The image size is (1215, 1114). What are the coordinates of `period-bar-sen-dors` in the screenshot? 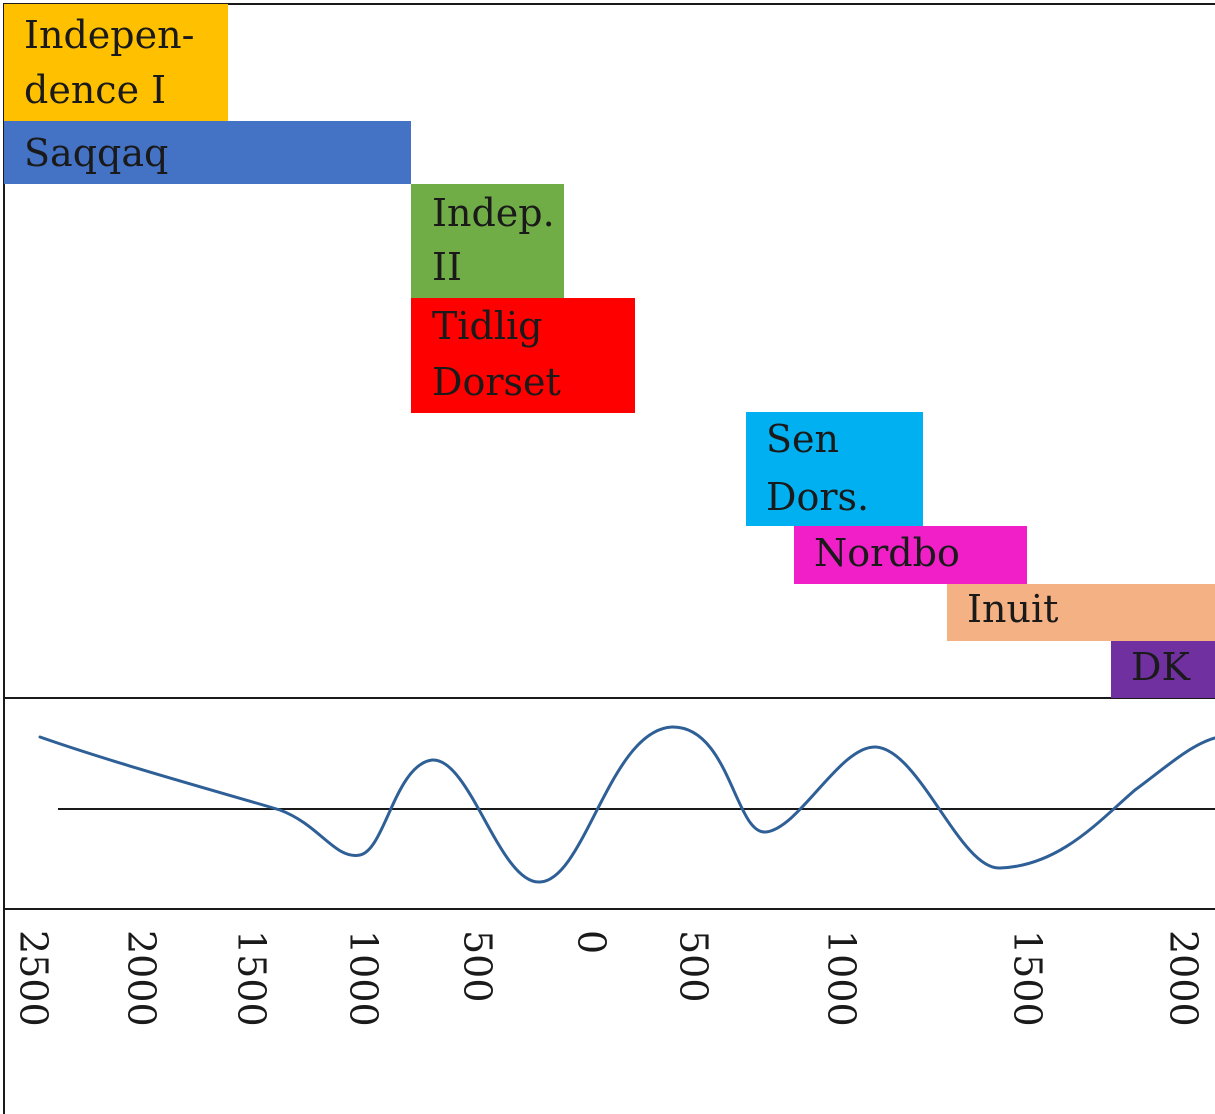 It's located at (834, 469).